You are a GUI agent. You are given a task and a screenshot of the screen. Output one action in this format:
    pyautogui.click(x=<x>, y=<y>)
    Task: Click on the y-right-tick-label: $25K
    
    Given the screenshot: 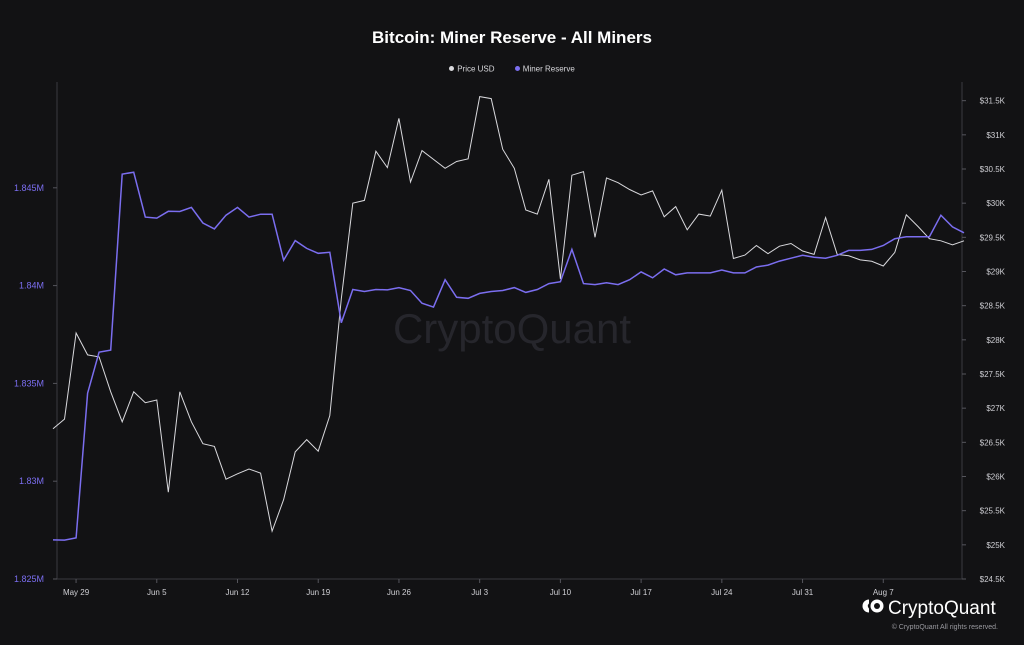 What is the action you would take?
    pyautogui.click(x=995, y=545)
    